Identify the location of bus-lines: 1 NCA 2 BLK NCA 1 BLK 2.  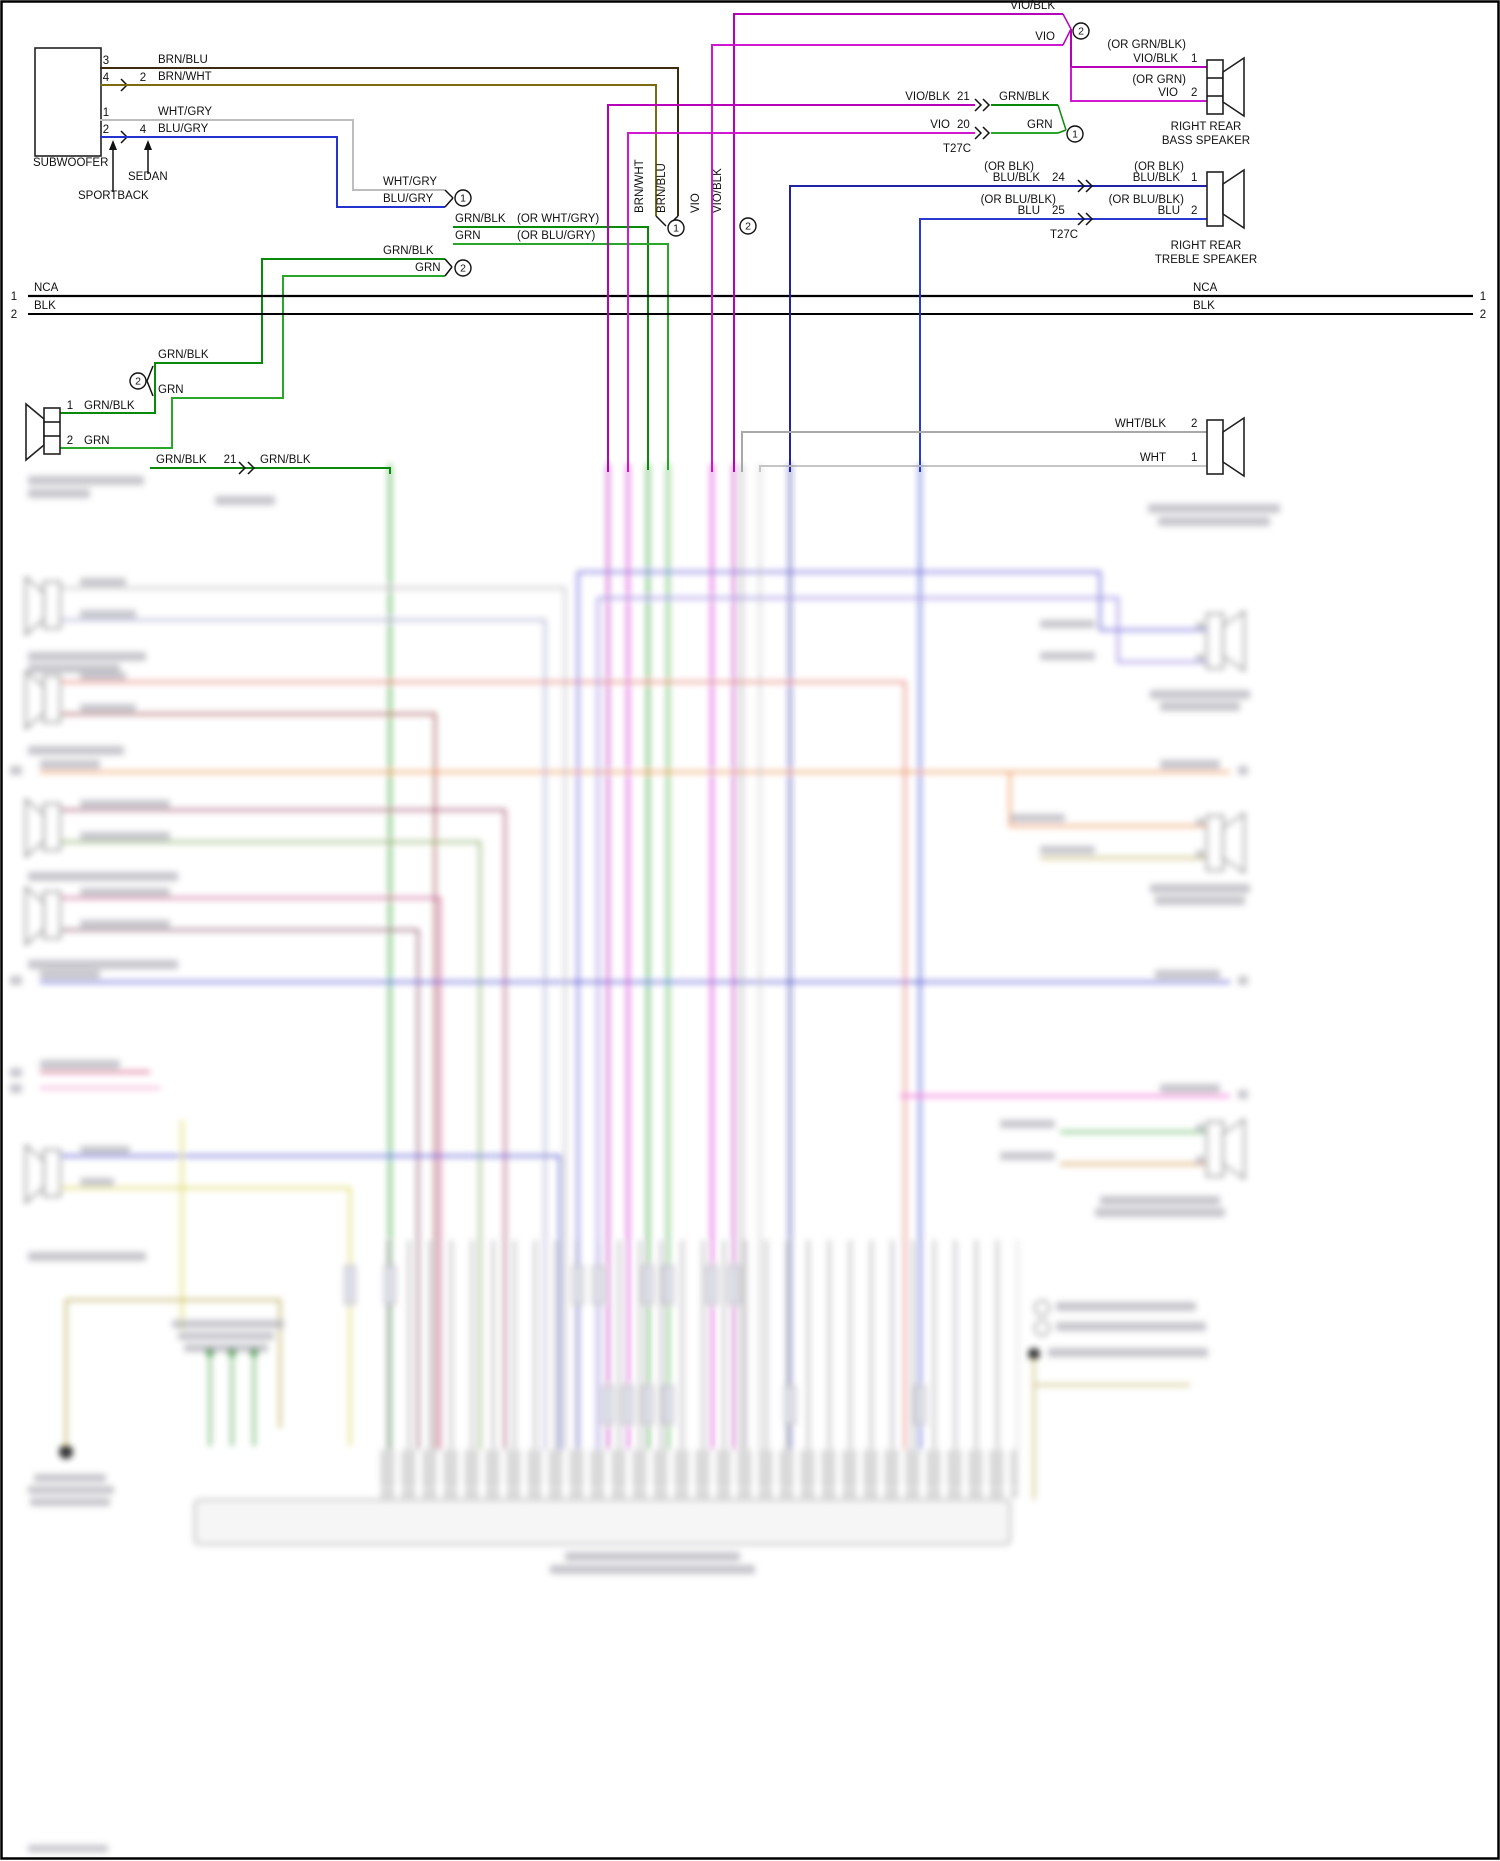
(748, 301).